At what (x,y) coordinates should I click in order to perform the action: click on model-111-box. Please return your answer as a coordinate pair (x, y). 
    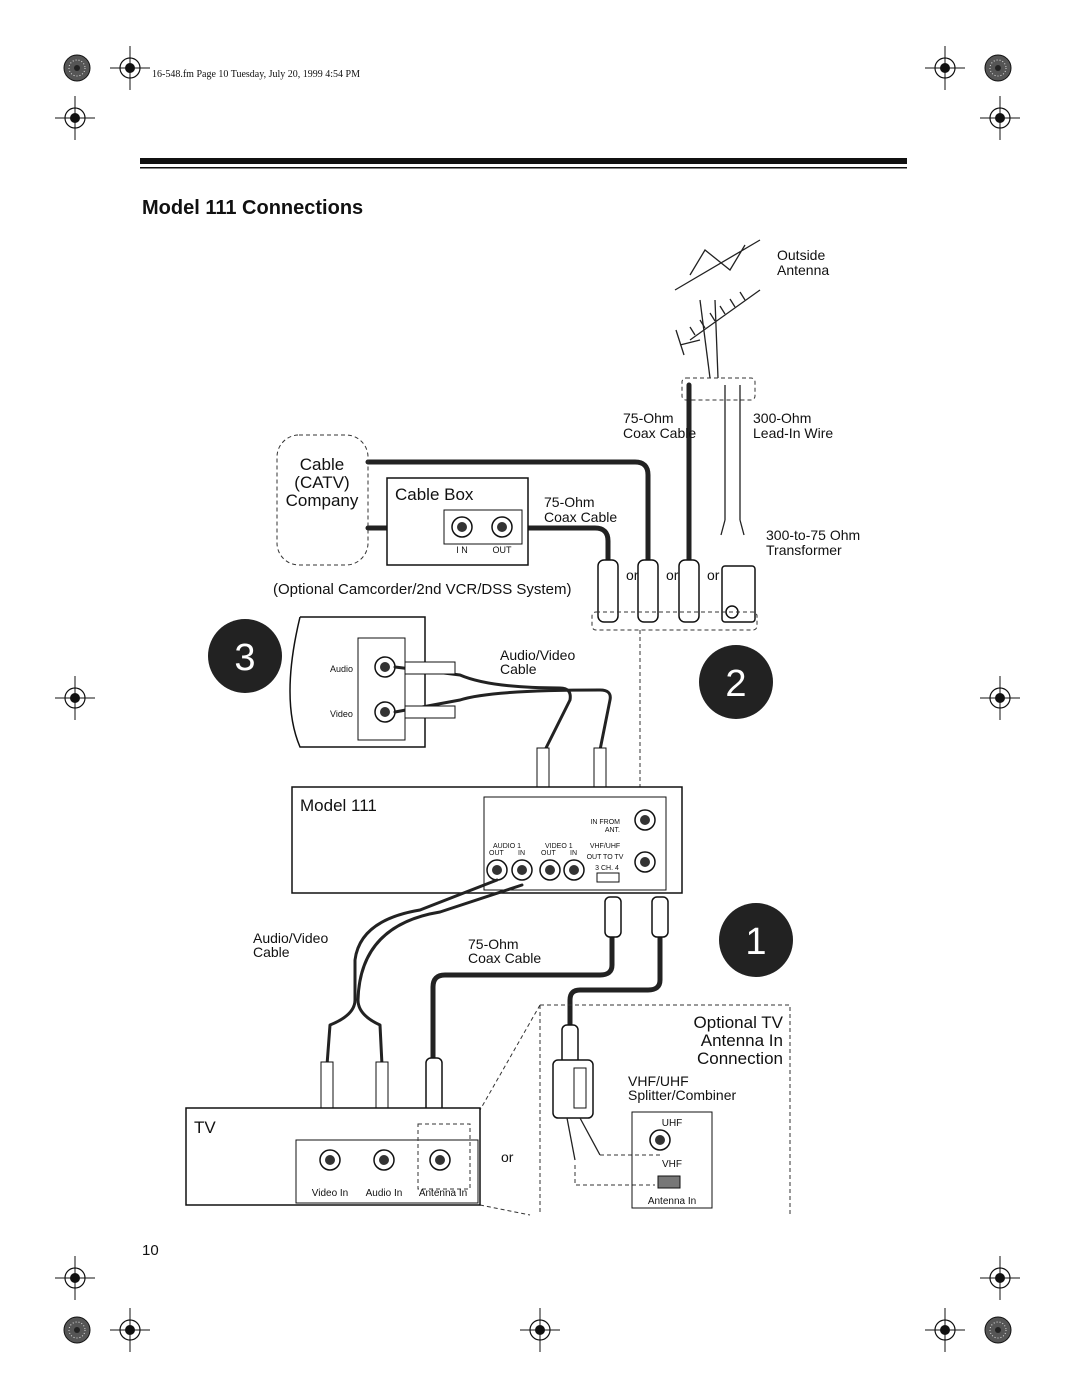
    Looking at the image, I should click on (487, 840).